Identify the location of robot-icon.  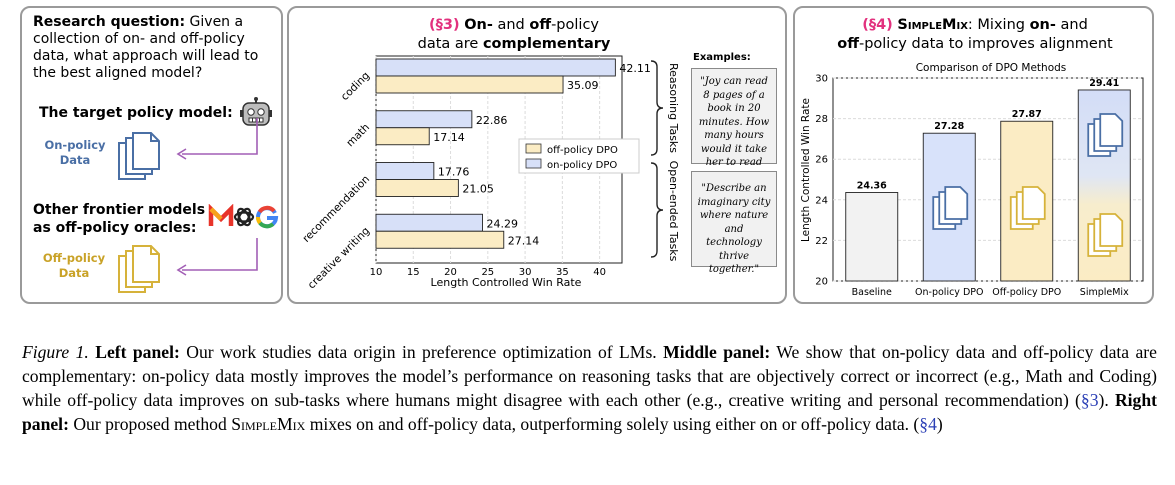
(256, 111).